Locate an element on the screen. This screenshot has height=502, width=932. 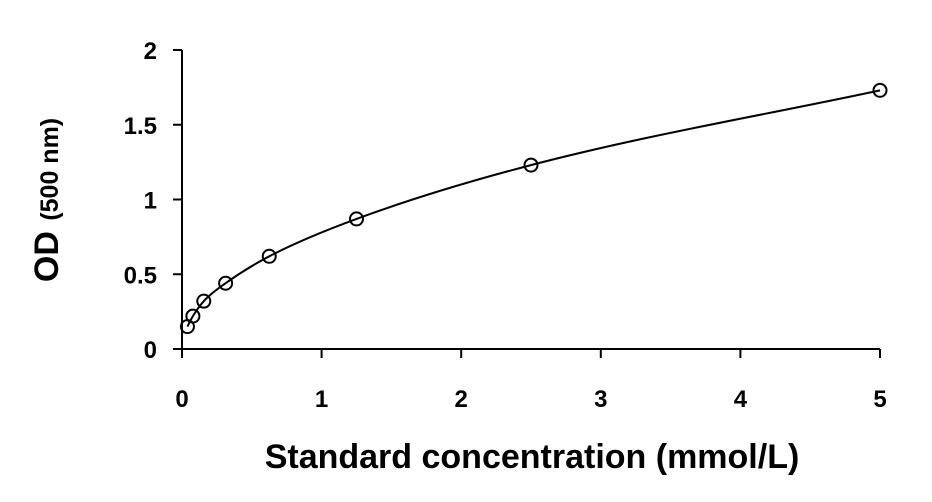
y-tick-label: 2 is located at coordinates (150, 51).